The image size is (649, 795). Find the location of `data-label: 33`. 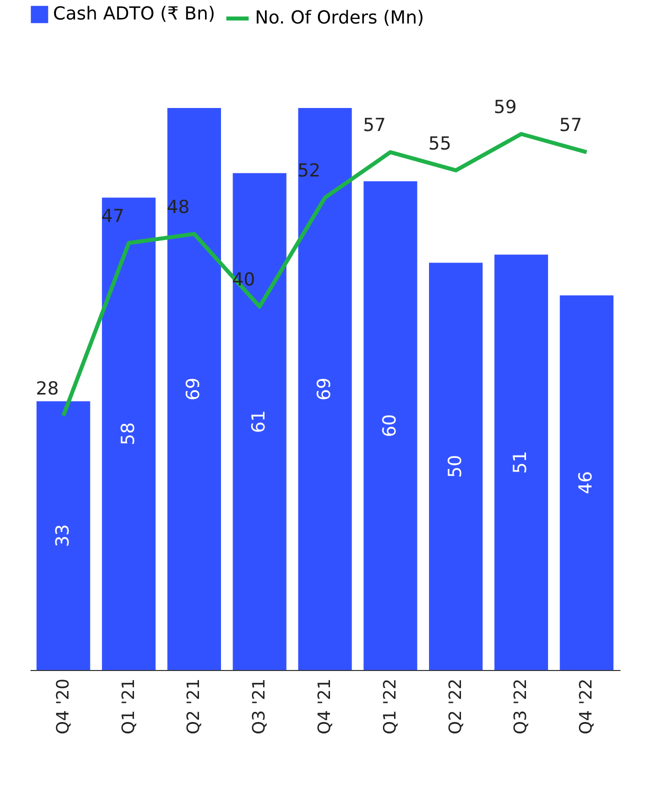

data-label: 33 is located at coordinates (63, 536).